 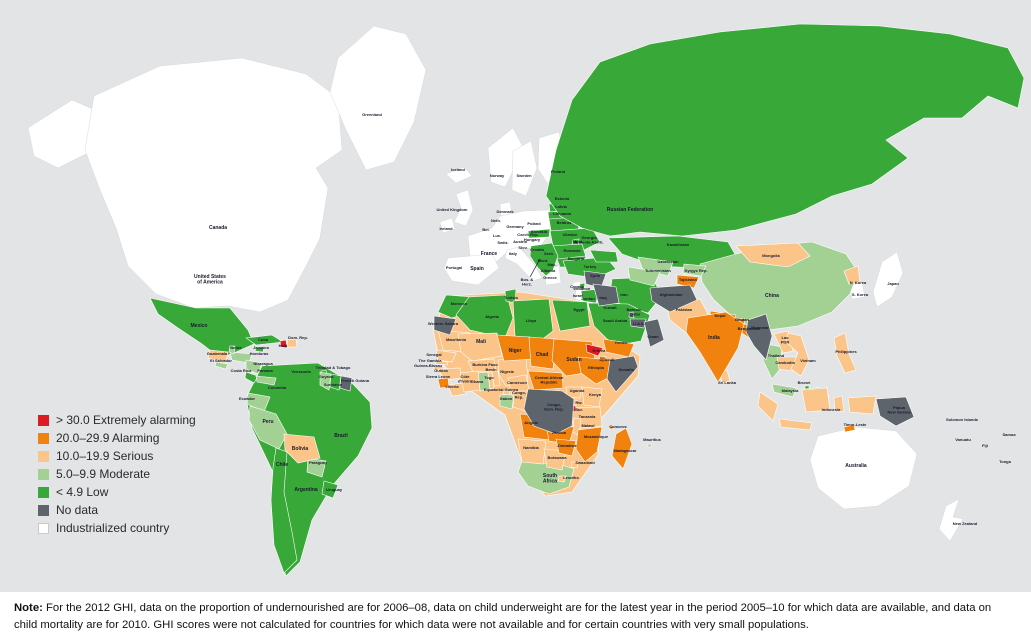 What do you see at coordinates (688, 281) in the screenshot?
I see `country-tajikistan` at bounding box center [688, 281].